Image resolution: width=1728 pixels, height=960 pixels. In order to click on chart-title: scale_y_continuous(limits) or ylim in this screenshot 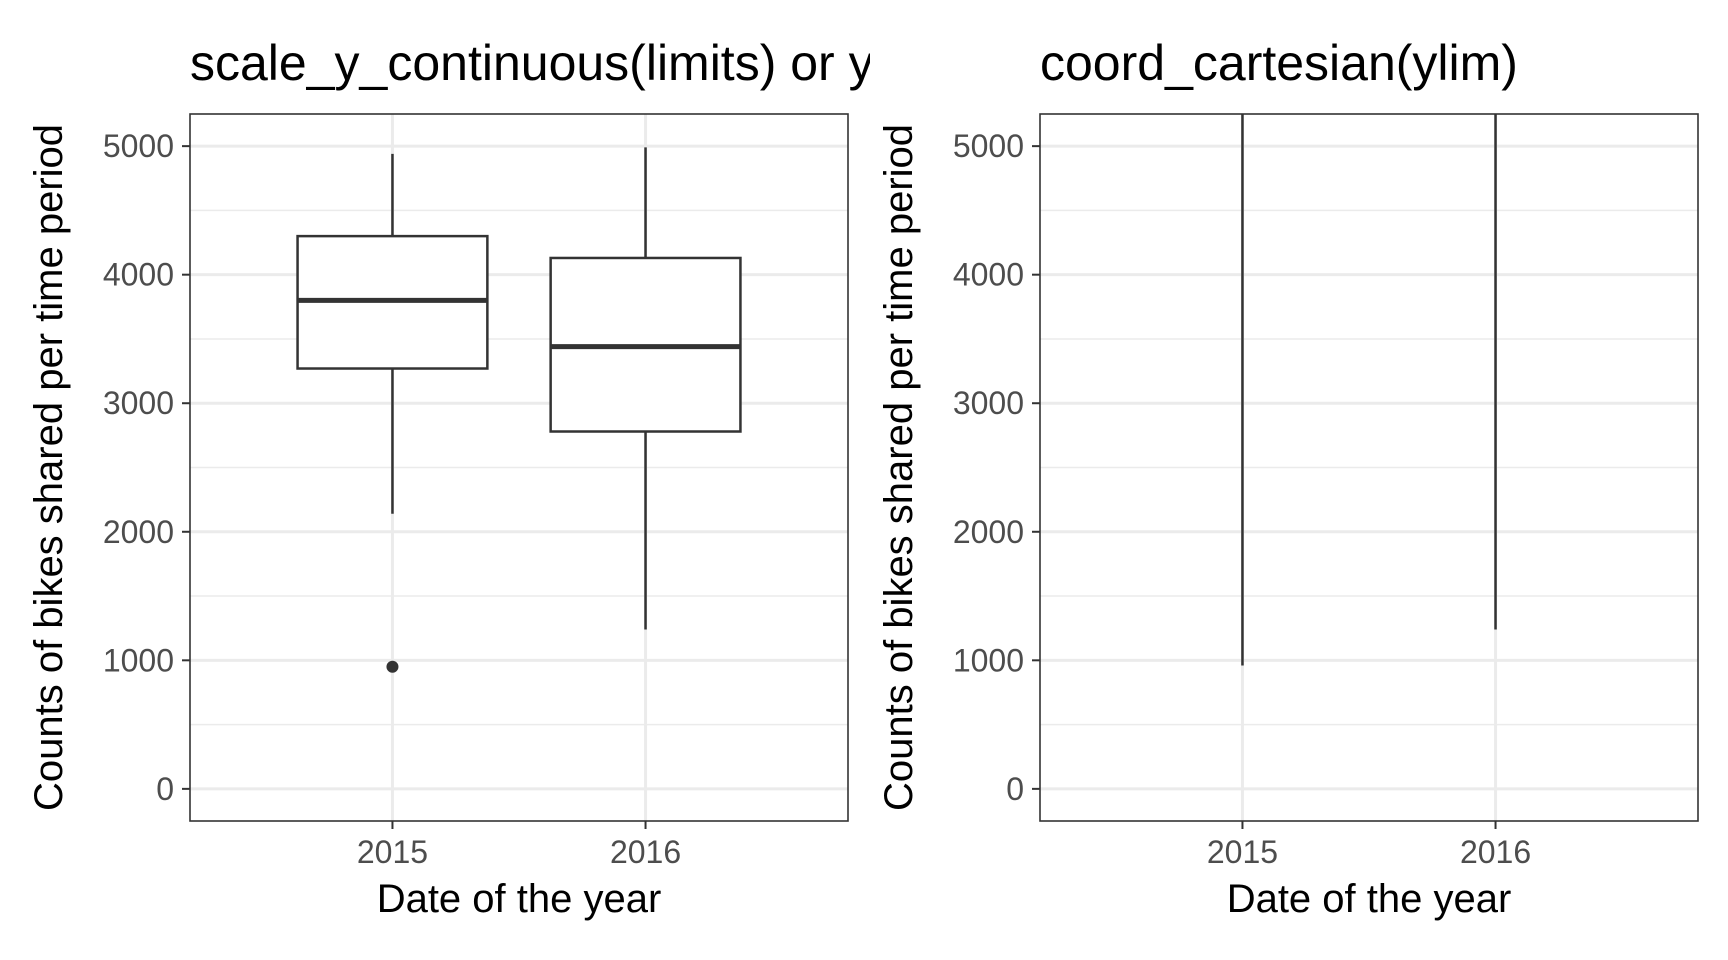, I will do `click(563, 63)`.